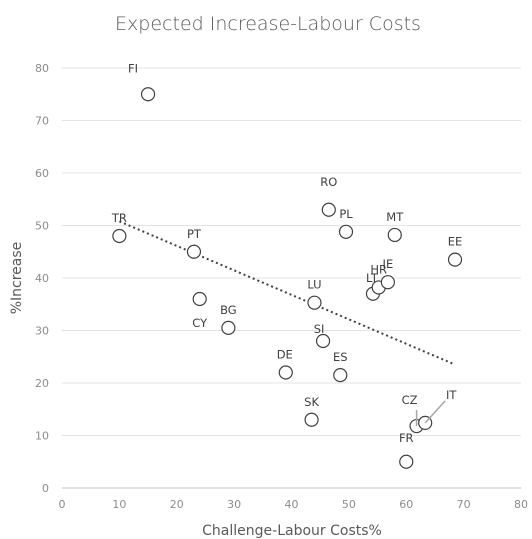 This screenshot has height=539, width=532. Describe the element at coordinates (323, 341) in the screenshot. I see `data-point-si` at that location.